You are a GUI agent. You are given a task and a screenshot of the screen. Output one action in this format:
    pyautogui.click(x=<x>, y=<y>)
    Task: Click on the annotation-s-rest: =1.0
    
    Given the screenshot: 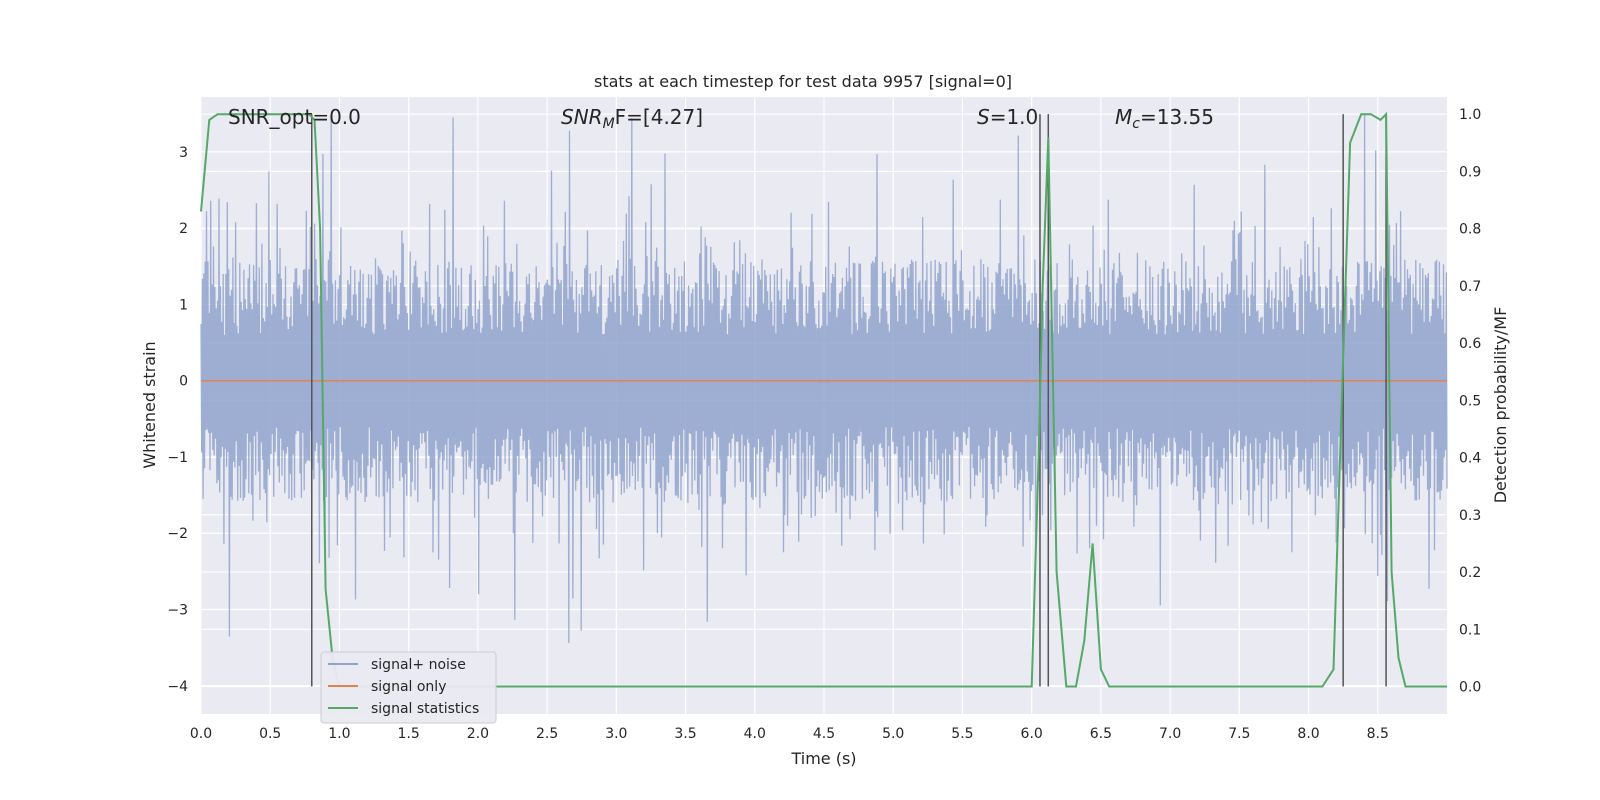 What is the action you would take?
    pyautogui.click(x=1014, y=117)
    